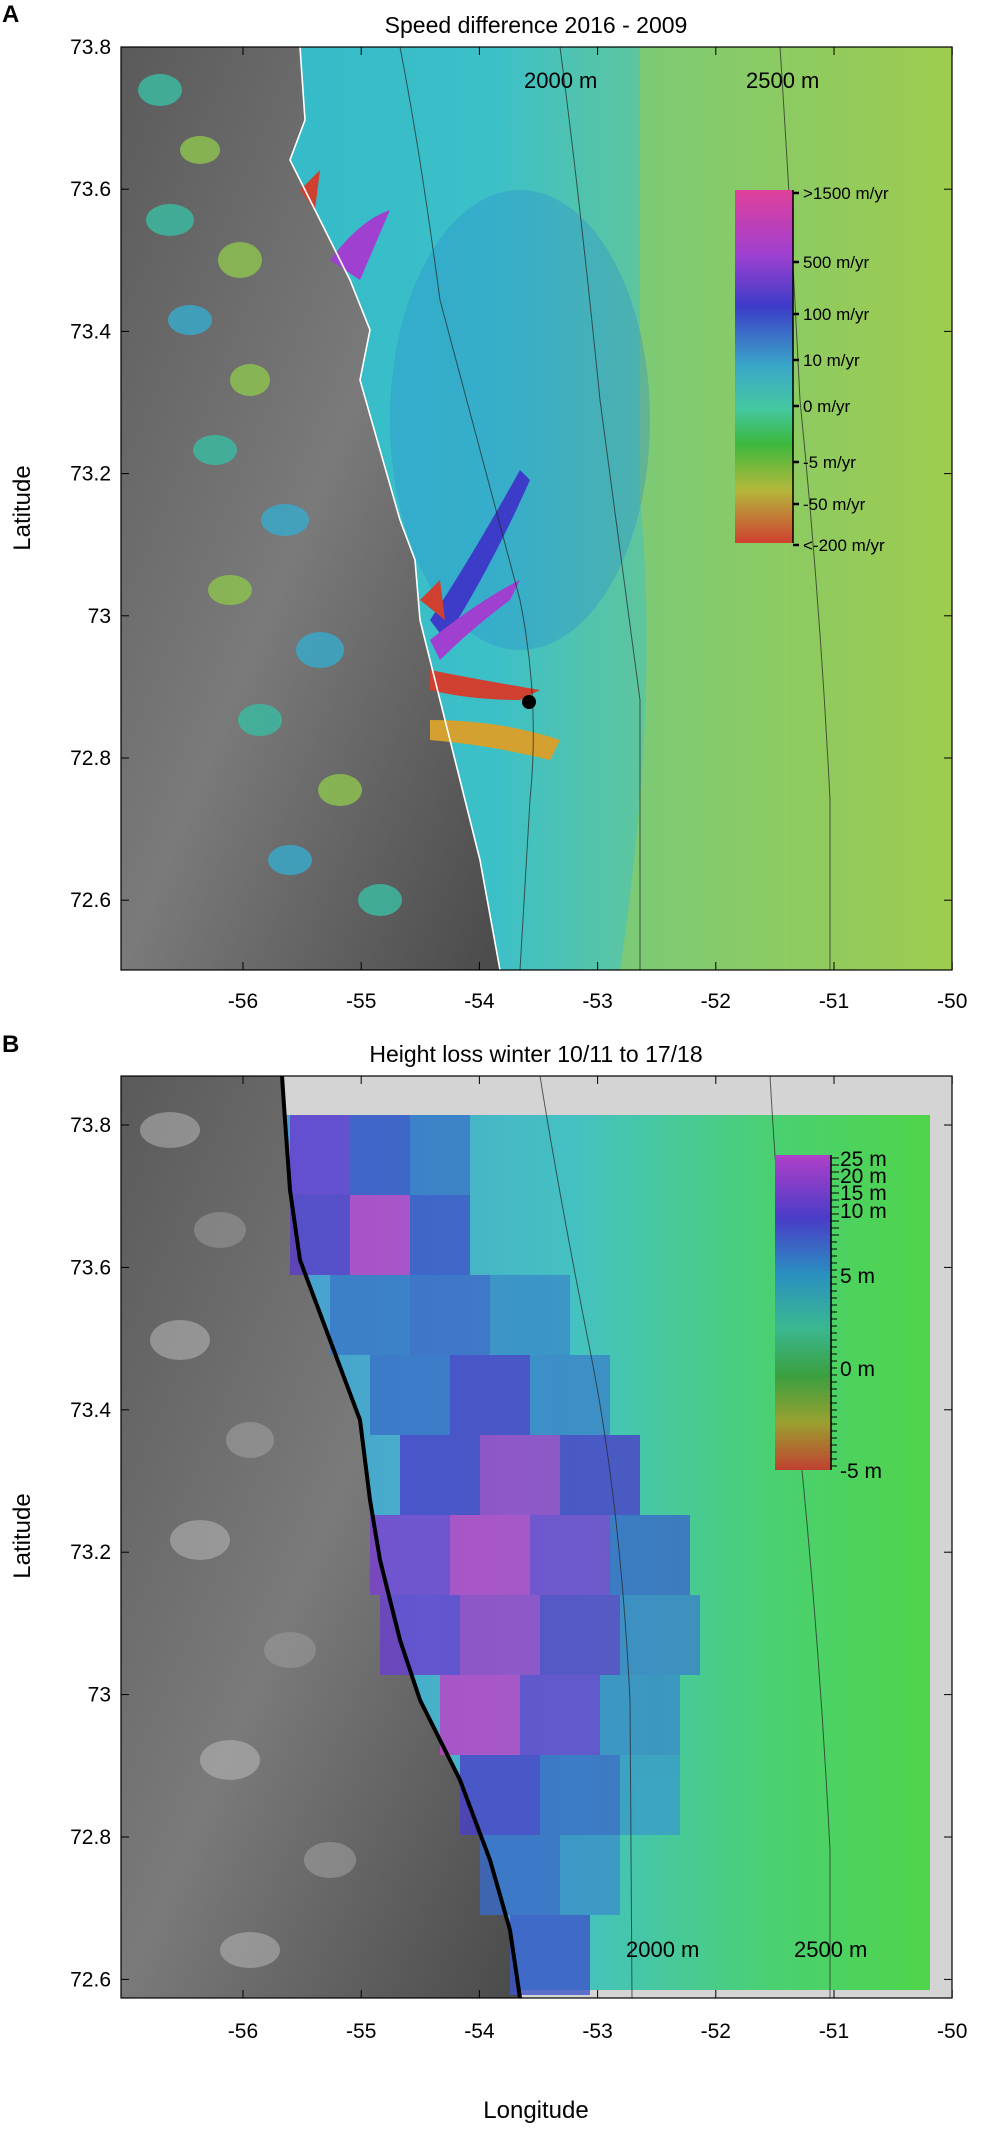 The width and height of the screenshot is (982, 2137). What do you see at coordinates (535, 2110) in the screenshot?
I see `panel-b-xlabel: Longitude` at bounding box center [535, 2110].